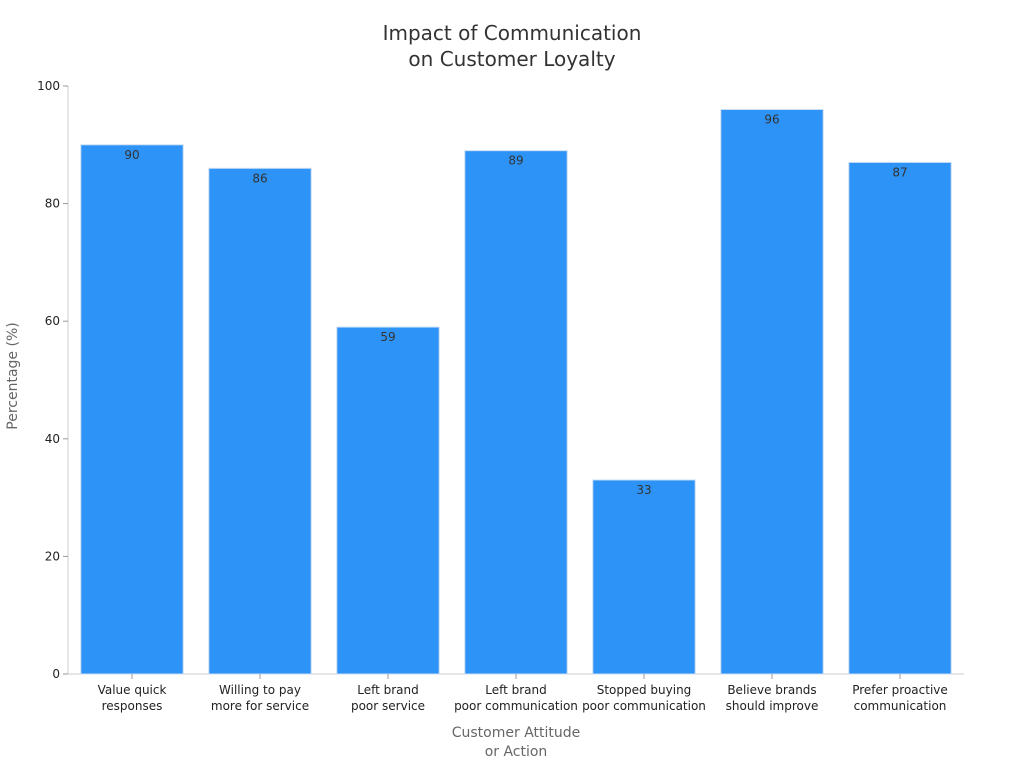 This screenshot has height=768, width=1024. Describe the element at coordinates (260, 706) in the screenshot. I see `x-tick-label: more for service` at that location.